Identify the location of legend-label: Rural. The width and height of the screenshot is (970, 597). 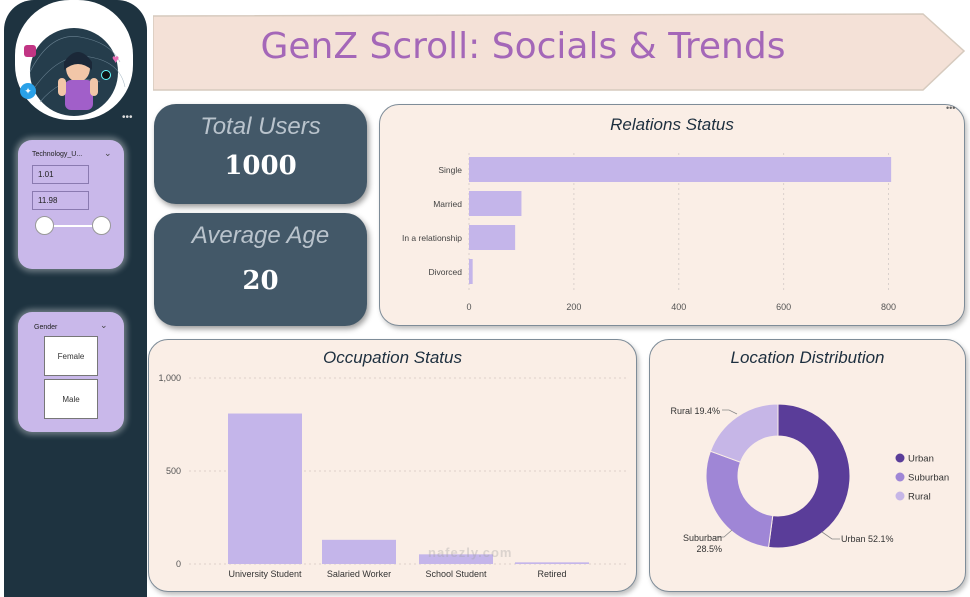
(919, 497).